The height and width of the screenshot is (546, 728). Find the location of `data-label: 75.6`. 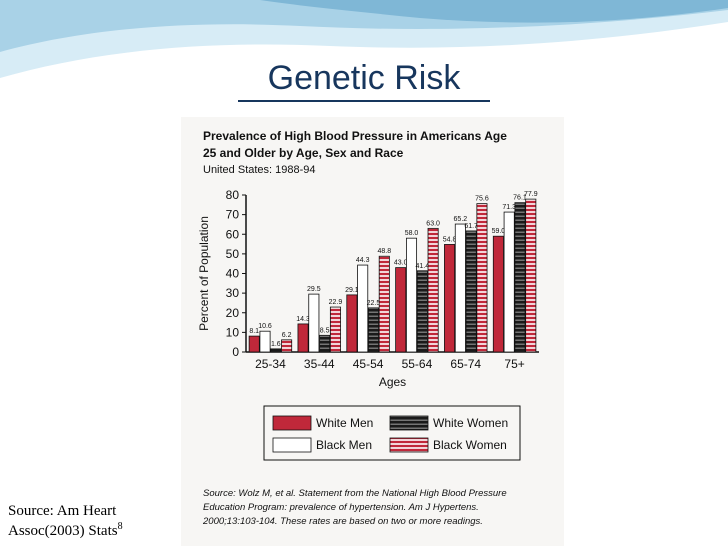

data-label: 75.6 is located at coordinates (482, 199).